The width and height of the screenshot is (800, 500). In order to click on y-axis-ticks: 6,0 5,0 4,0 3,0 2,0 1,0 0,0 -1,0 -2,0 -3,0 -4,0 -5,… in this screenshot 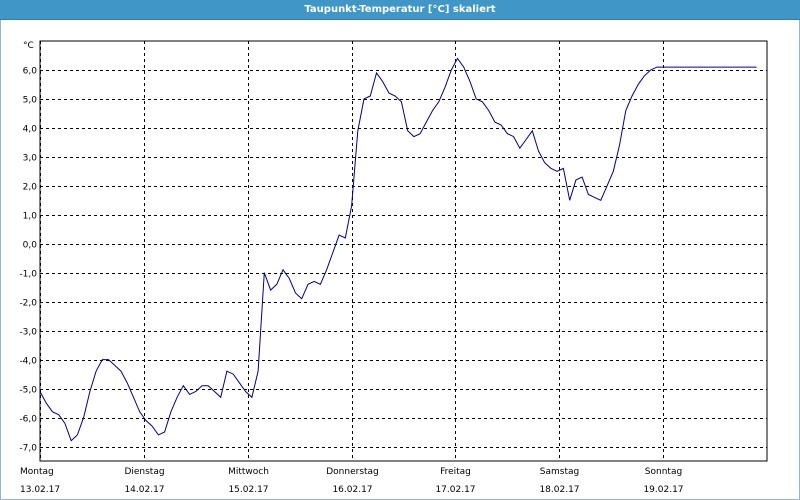, I will do `click(28, 260)`.